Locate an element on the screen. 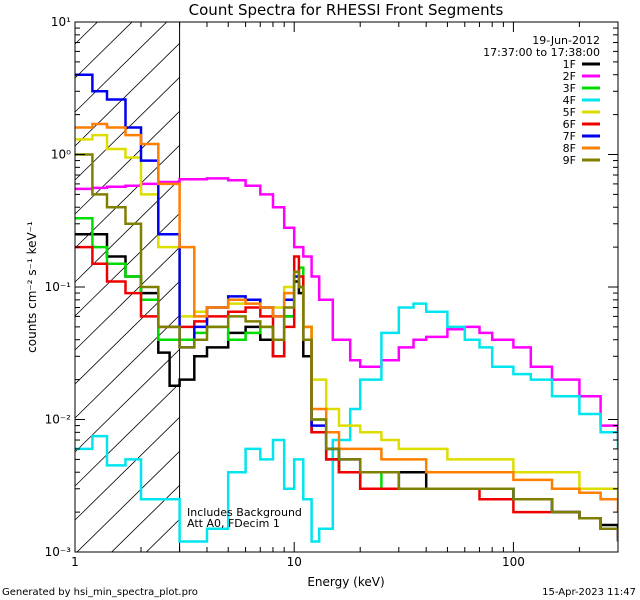  date-label: 19-Jun-2012 is located at coordinates (566, 40).